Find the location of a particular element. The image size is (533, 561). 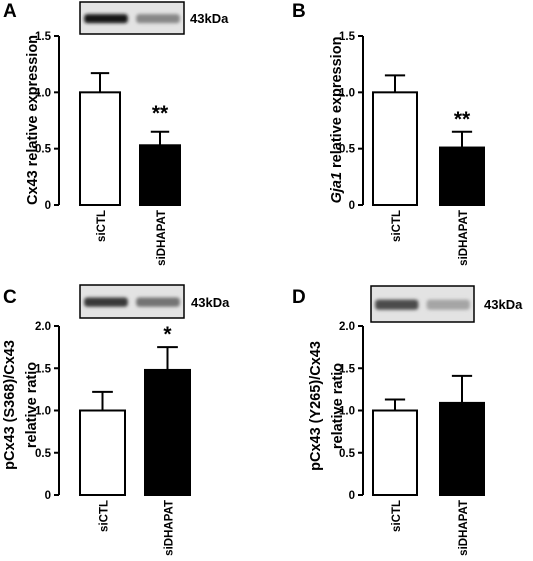

panel-letter: A is located at coordinates (10, 11).